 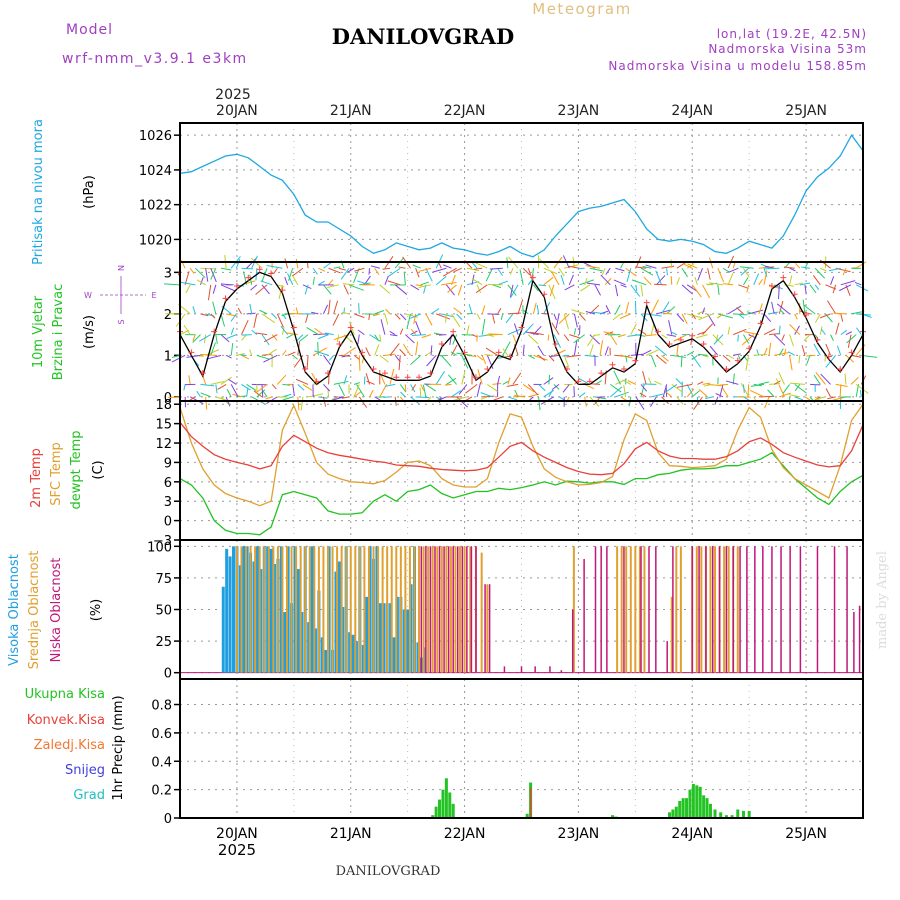 What do you see at coordinates (521, 195) in the screenshot?
I see `pressure-line` at bounding box center [521, 195].